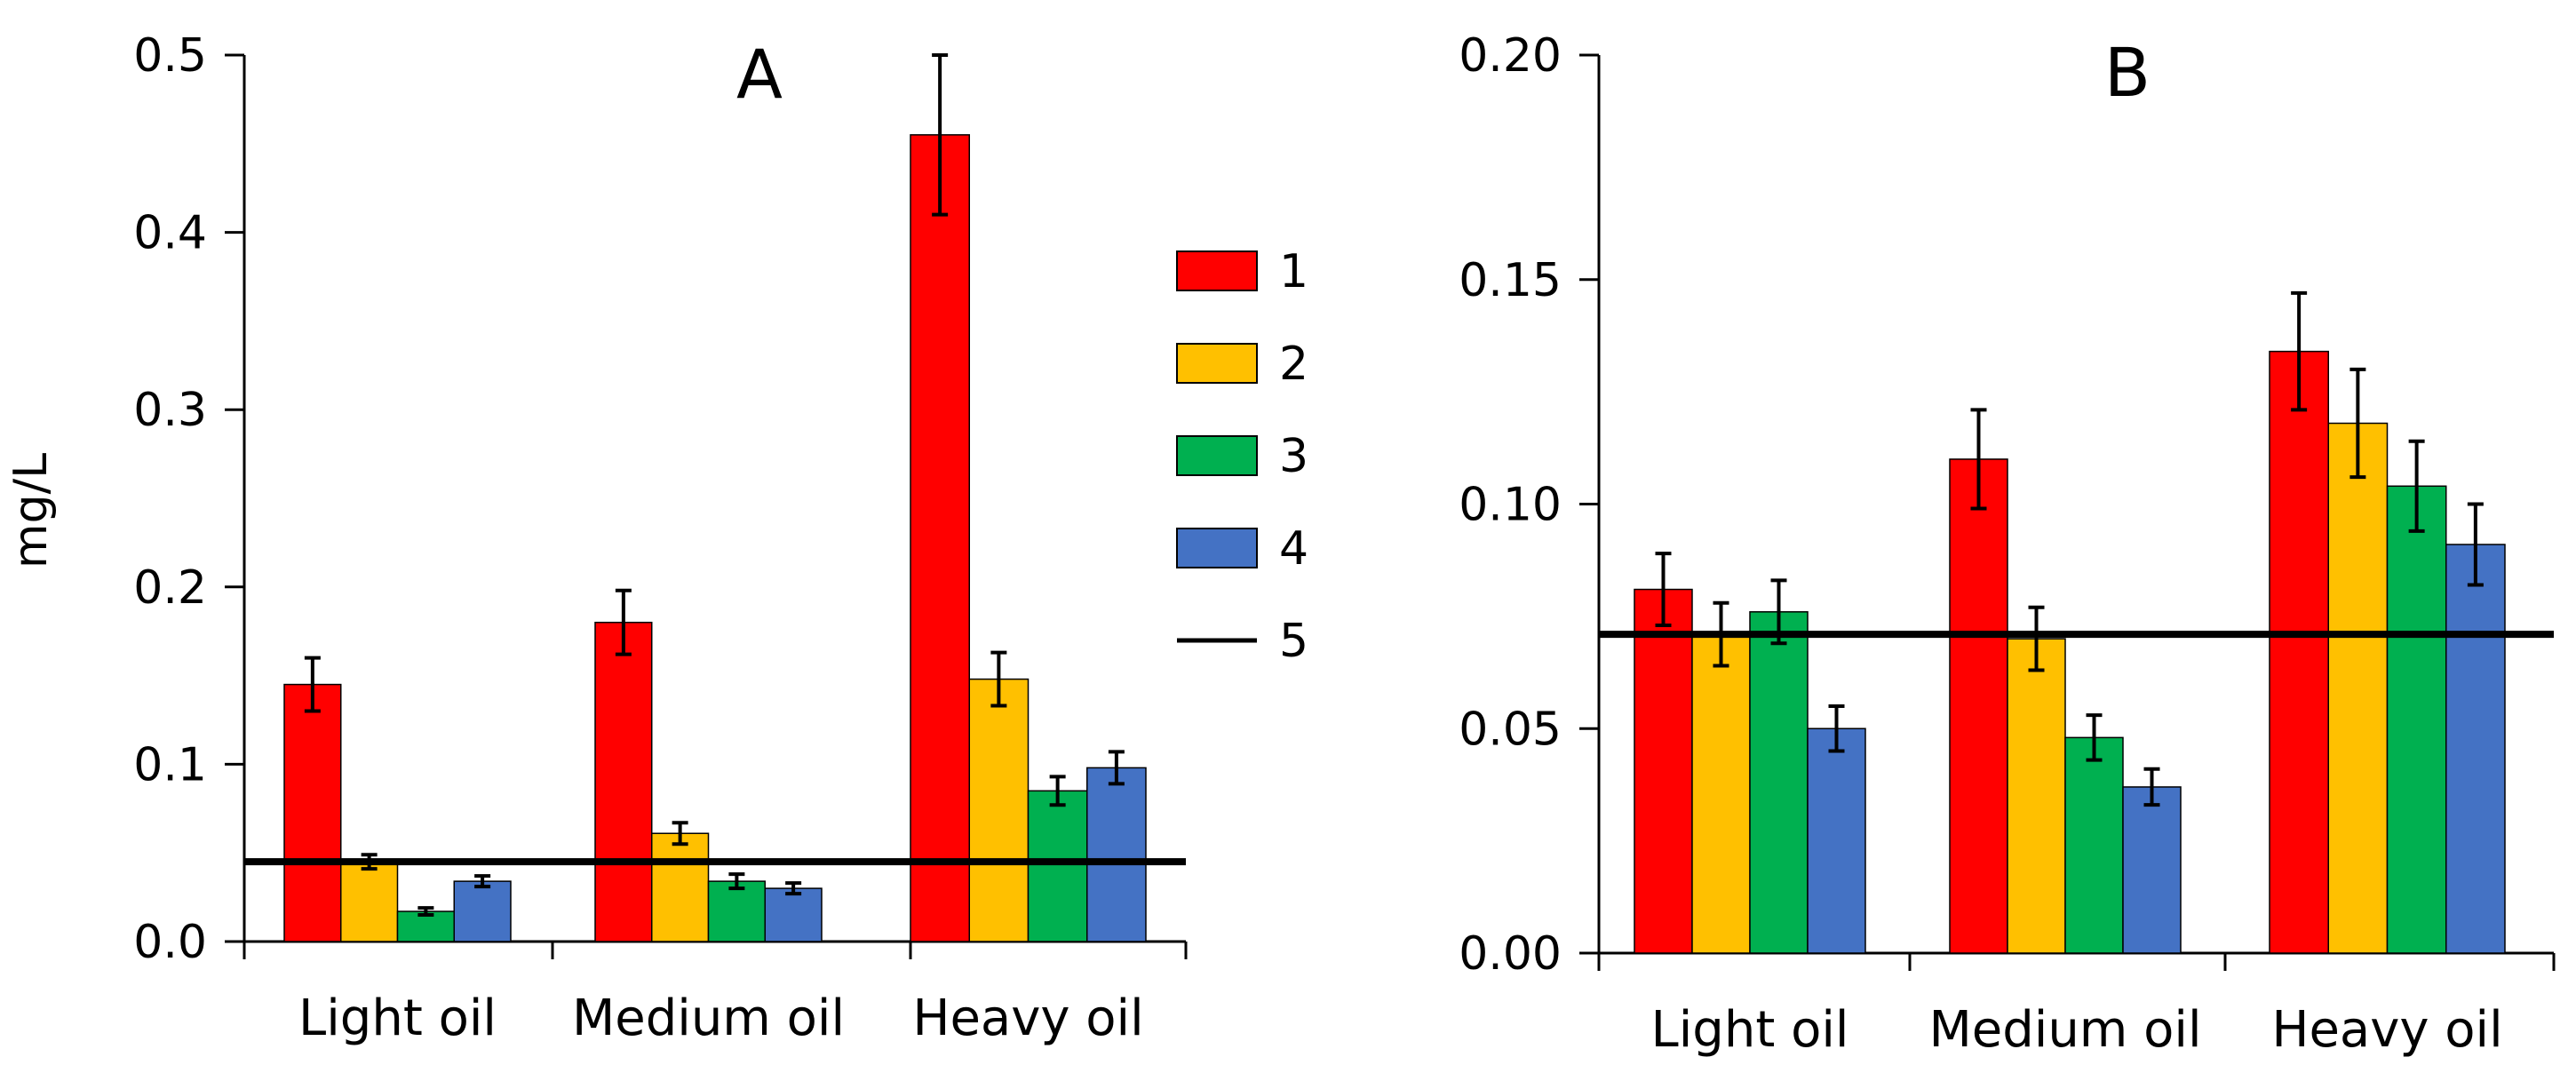 The image size is (2576, 1073). Describe the element at coordinates (1750, 1030) in the screenshot. I see `panel-b-category-label: Light oil` at that location.